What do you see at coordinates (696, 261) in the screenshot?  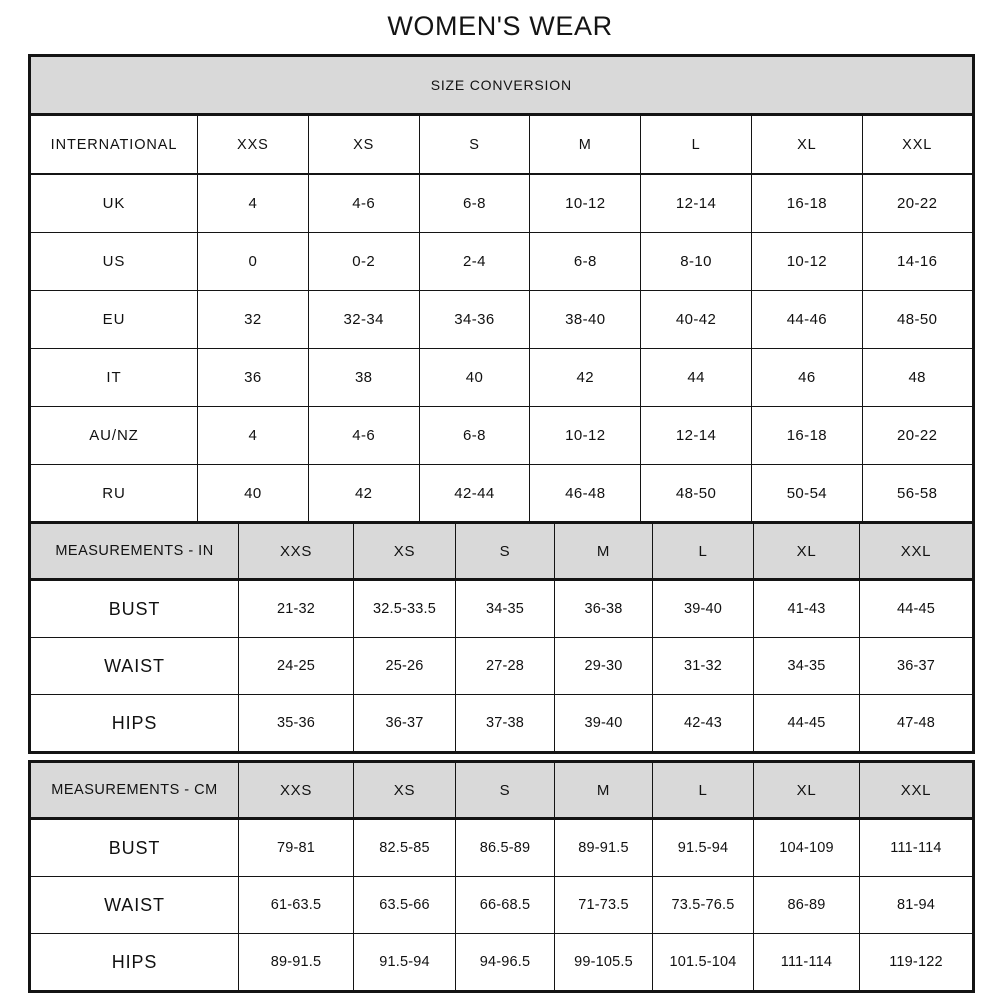 I see `cell-us-l: 8-10` at bounding box center [696, 261].